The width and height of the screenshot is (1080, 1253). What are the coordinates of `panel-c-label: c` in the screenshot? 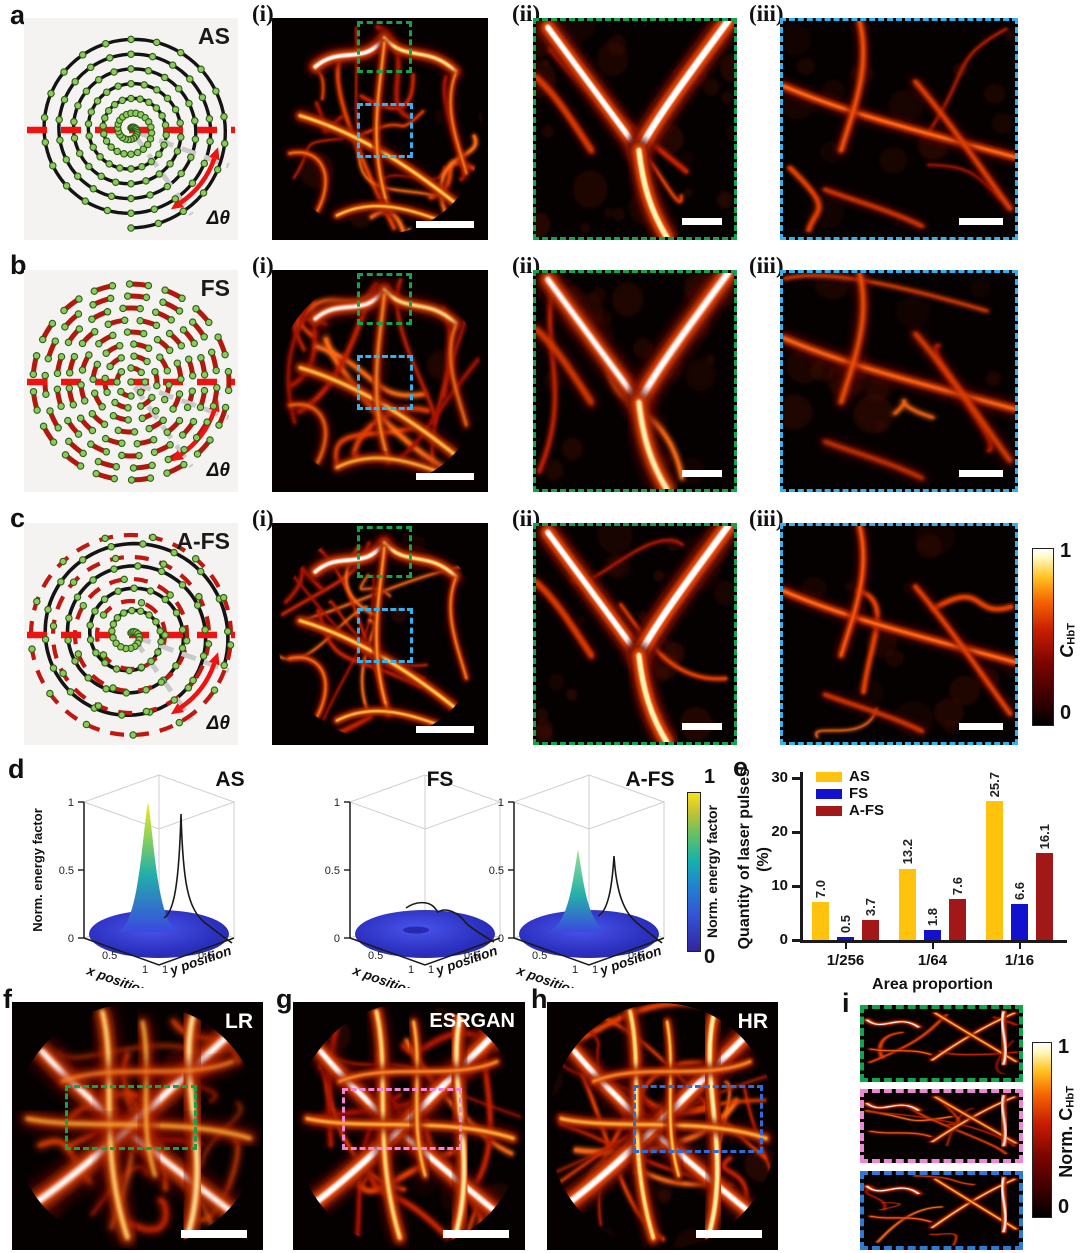 It's located at (18, 518).